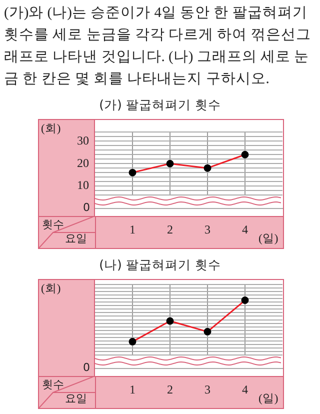 This screenshot has width=320, height=414. Describe the element at coordinates (160, 265) in the screenshot. I see `chart-title: (나) 팔굽혀펴기 횟수` at that location.